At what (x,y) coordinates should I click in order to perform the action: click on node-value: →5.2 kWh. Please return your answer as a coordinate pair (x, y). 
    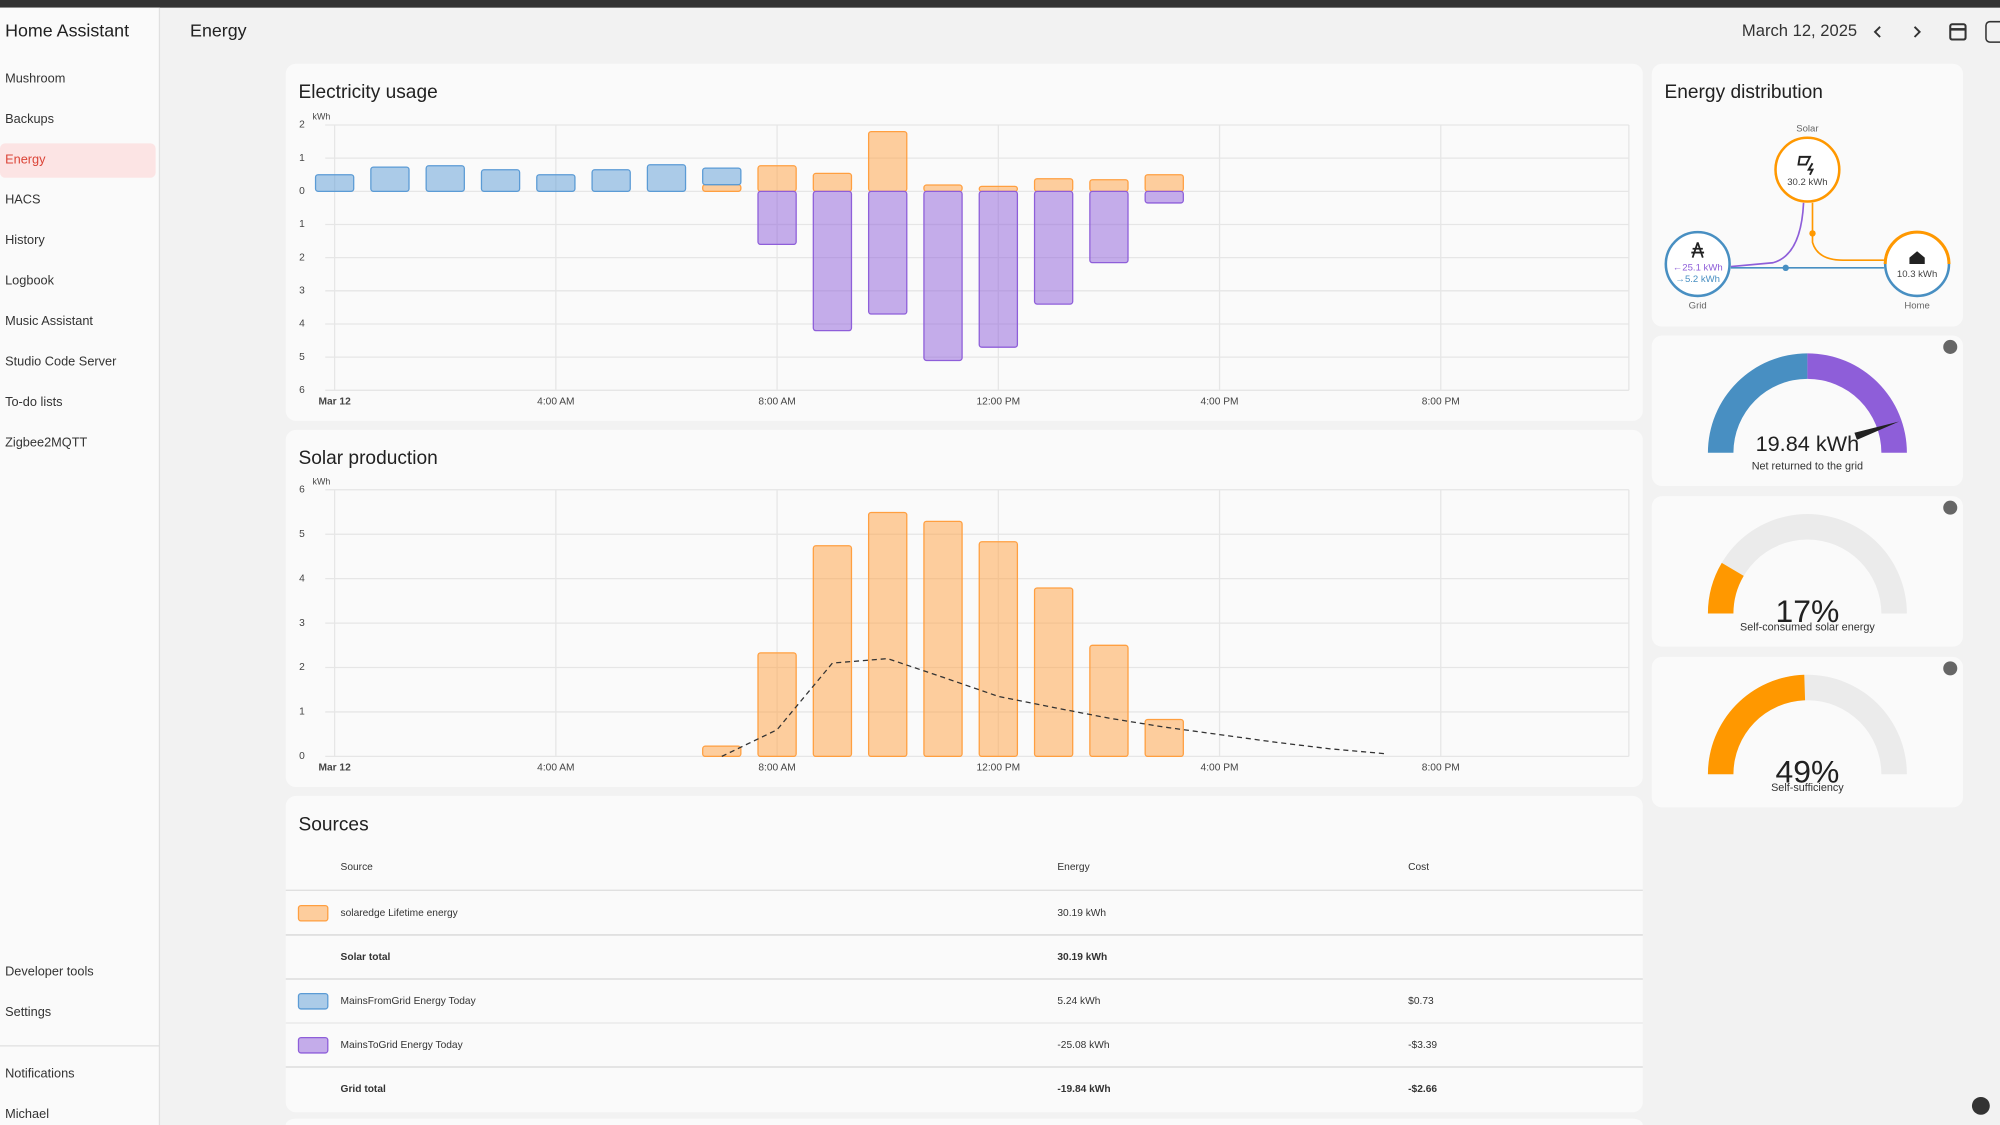
    Looking at the image, I should click on (1697, 279).